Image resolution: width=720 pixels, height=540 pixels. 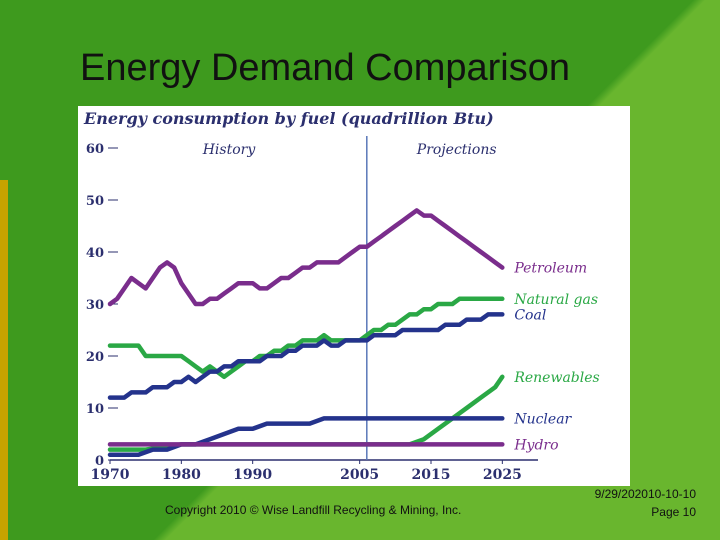 I want to click on series-line-petroleum, so click(x=306, y=257).